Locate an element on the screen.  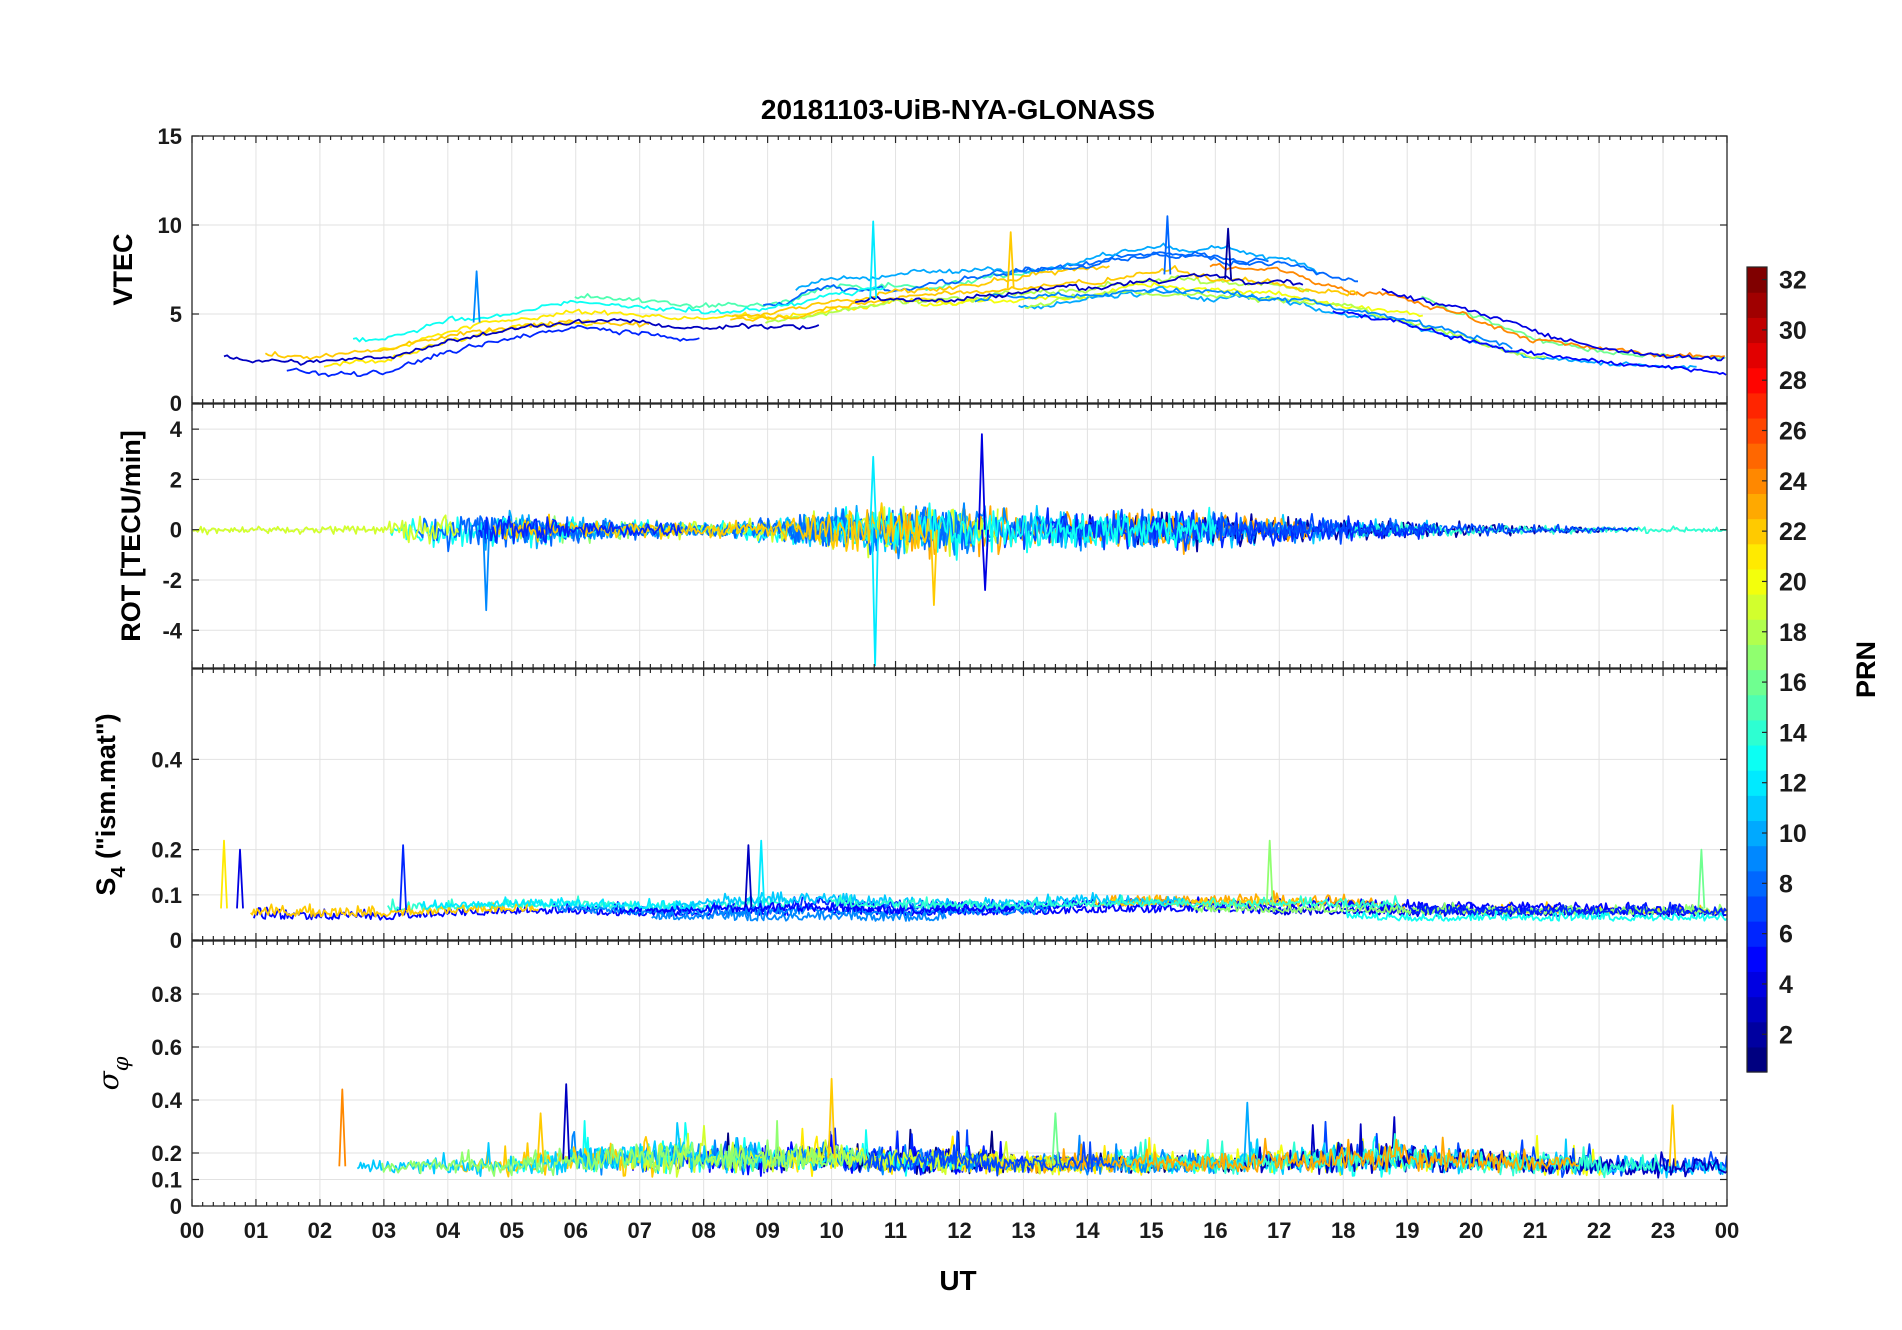
colorbar-tick-label: 28 is located at coordinates (1793, 381).